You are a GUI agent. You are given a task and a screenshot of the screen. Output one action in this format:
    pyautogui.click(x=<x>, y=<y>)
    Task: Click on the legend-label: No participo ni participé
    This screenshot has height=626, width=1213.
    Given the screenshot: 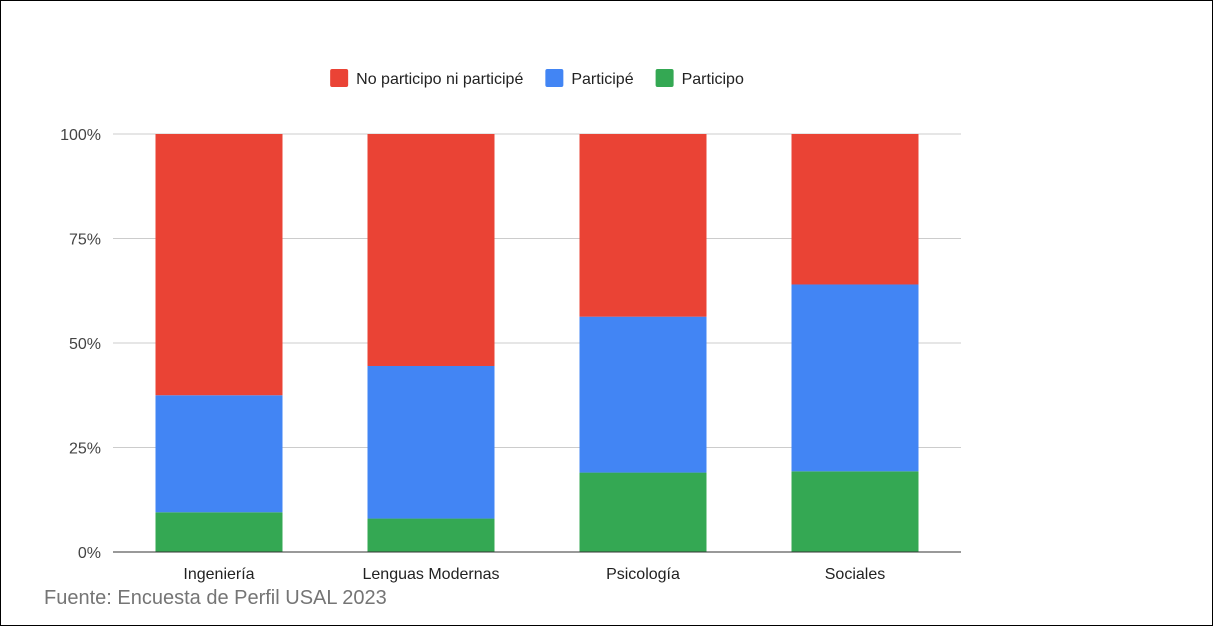 What is the action you would take?
    pyautogui.click(x=439, y=79)
    